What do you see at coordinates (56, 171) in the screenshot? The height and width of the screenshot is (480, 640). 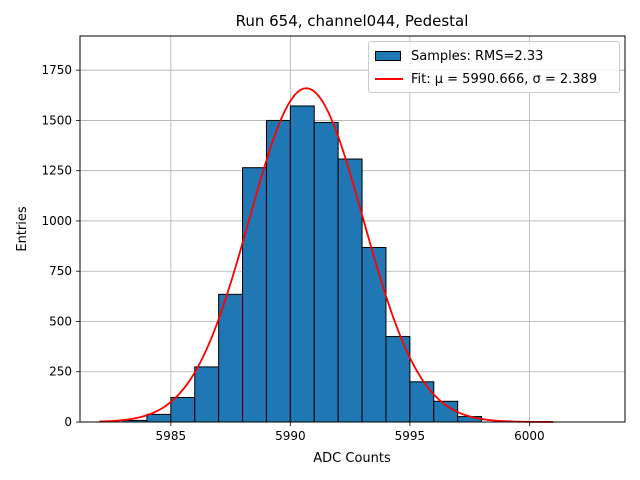 I see `y-tick-label: 1250` at bounding box center [56, 171].